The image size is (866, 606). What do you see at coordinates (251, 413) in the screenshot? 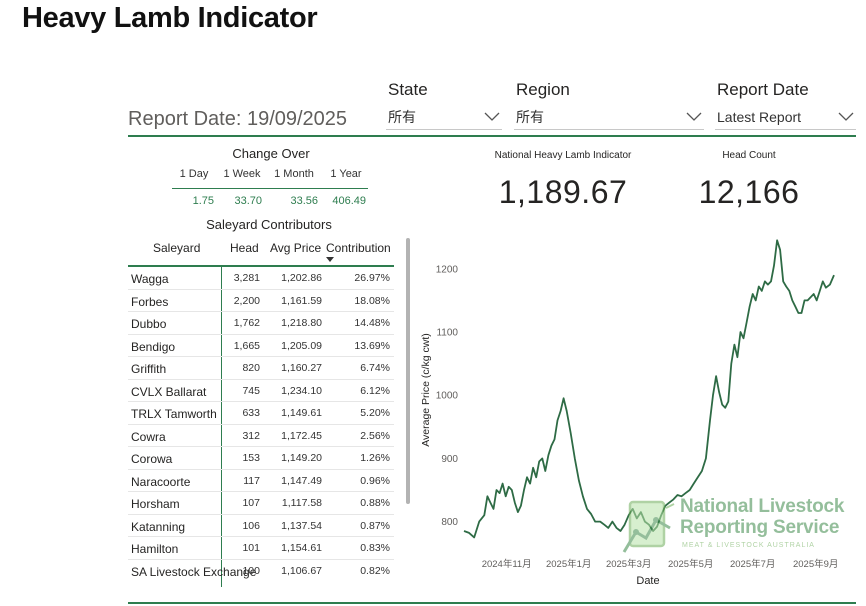
I see `head-cell: 633` at bounding box center [251, 413].